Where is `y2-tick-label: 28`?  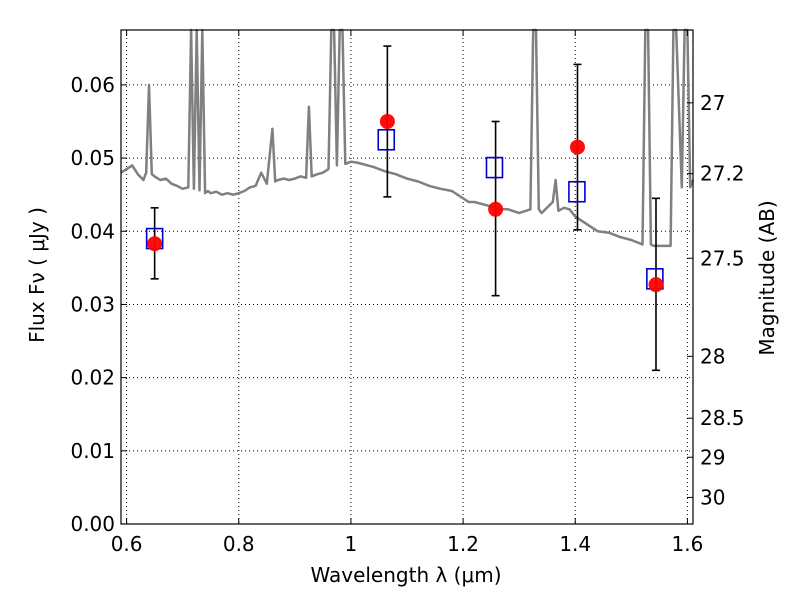
y2-tick-label: 28 is located at coordinates (712, 356).